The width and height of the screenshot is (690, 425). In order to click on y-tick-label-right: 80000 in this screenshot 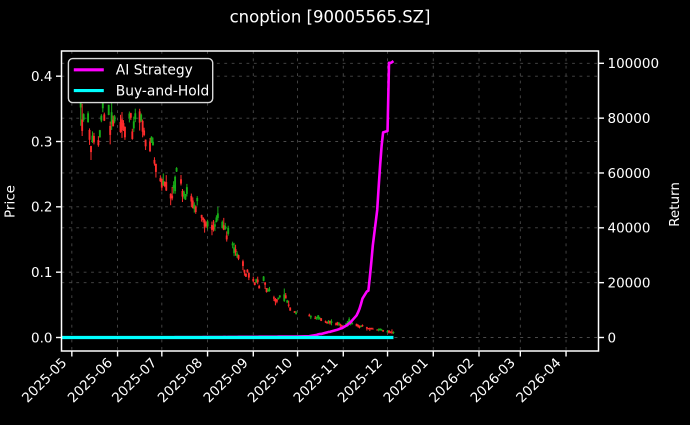, I will do `click(629, 119)`.